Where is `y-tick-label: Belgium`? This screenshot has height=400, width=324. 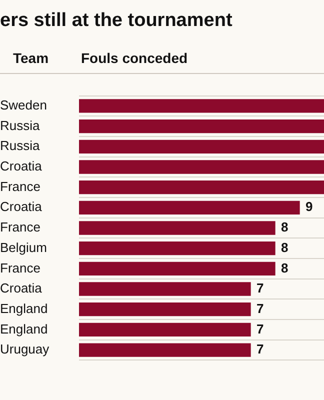 y-tick-label: Belgium is located at coordinates (23, 247).